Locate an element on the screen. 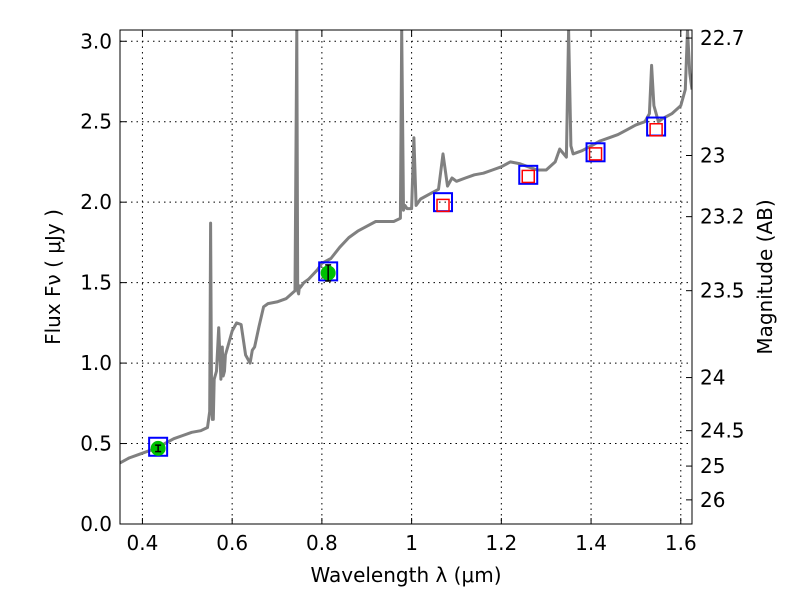 Image resolution: width=800 pixels, height=600 pixels. y2-tick-label: 26 is located at coordinates (712, 500).